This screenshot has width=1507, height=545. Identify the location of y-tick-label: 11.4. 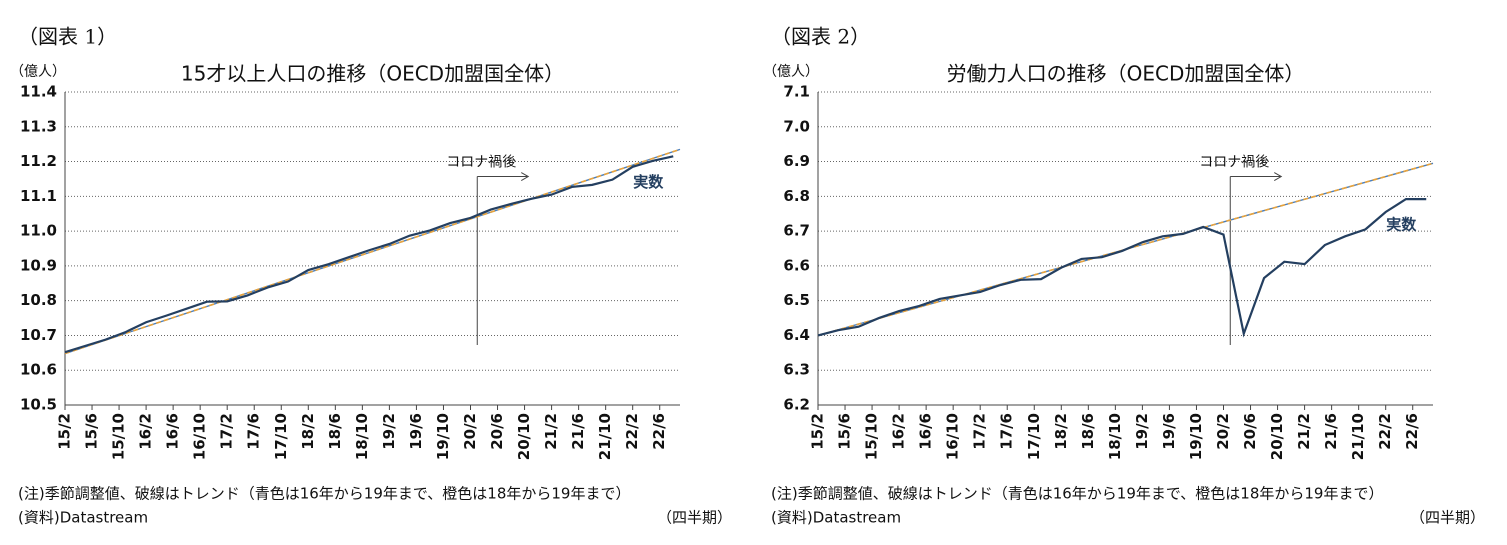
(38, 92).